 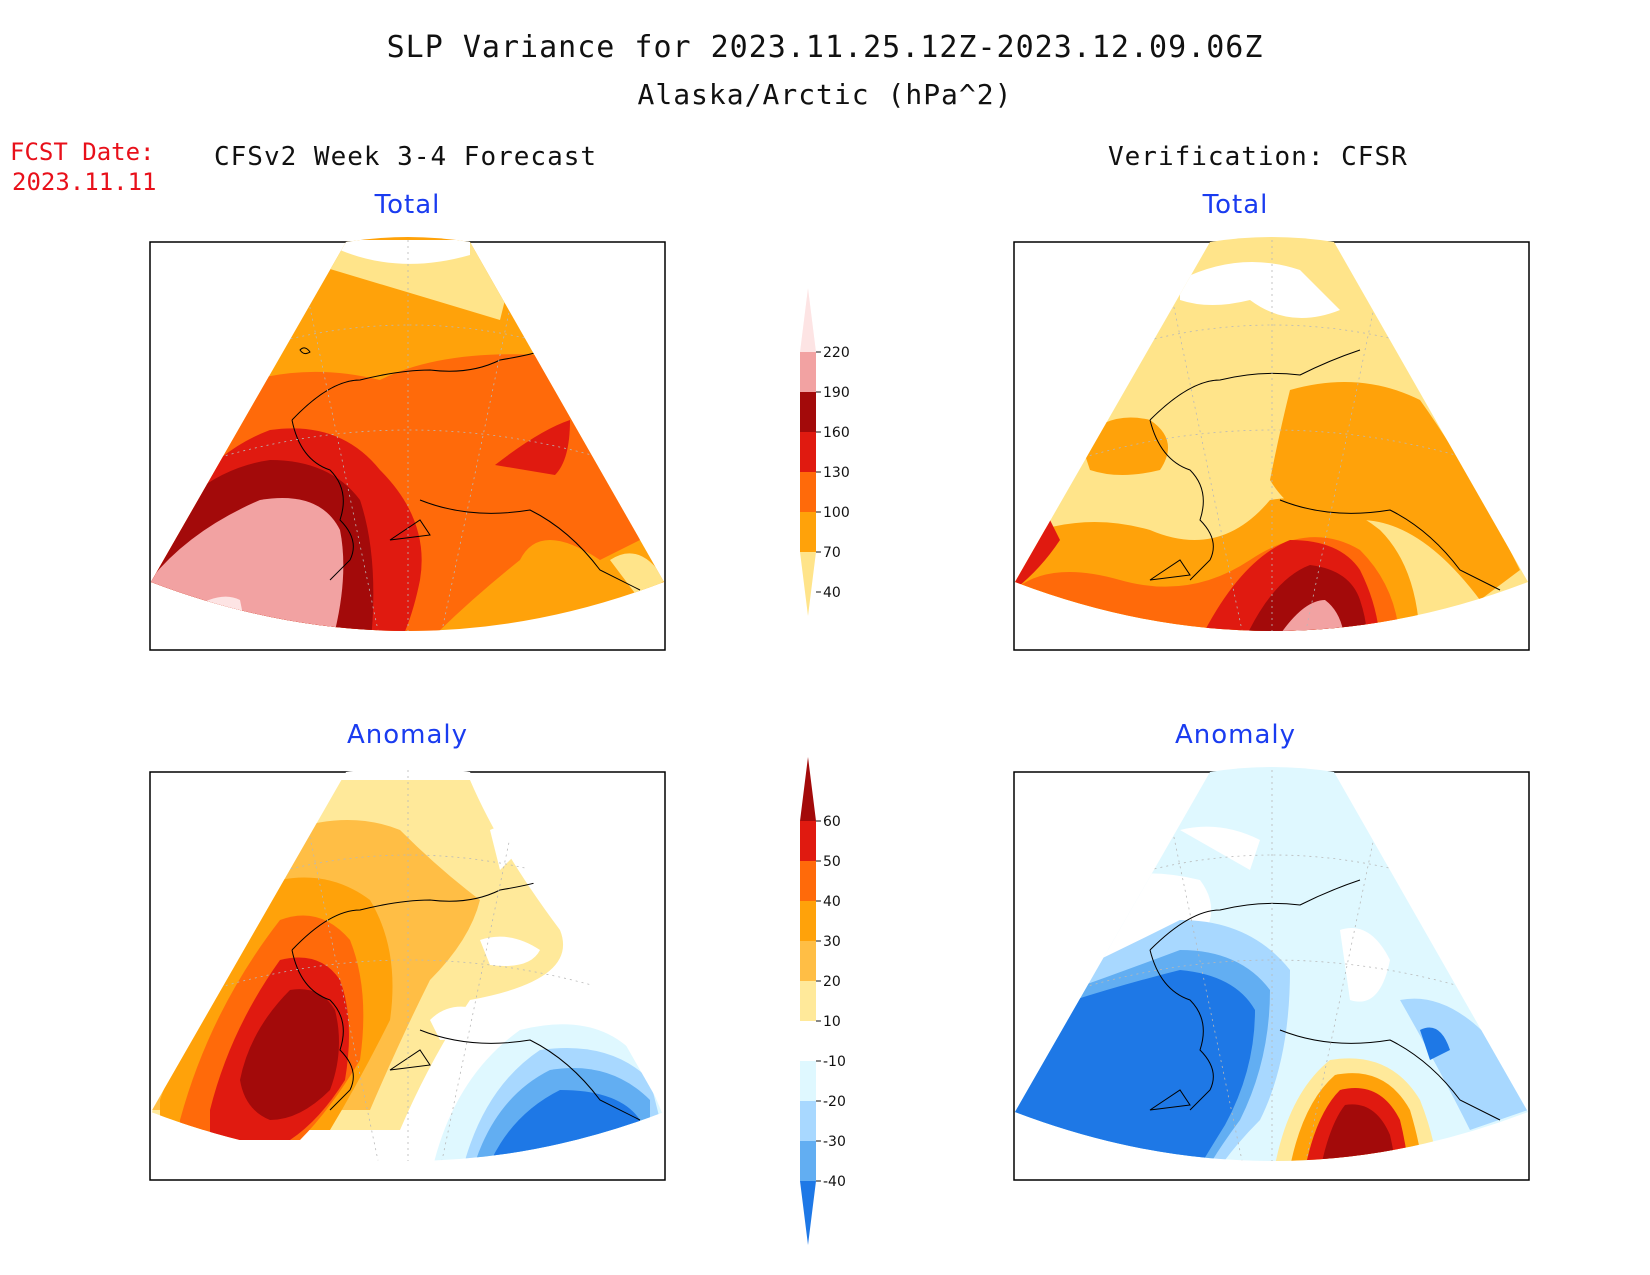 I want to click on colorbar-label: 10, so click(x=832, y=1022).